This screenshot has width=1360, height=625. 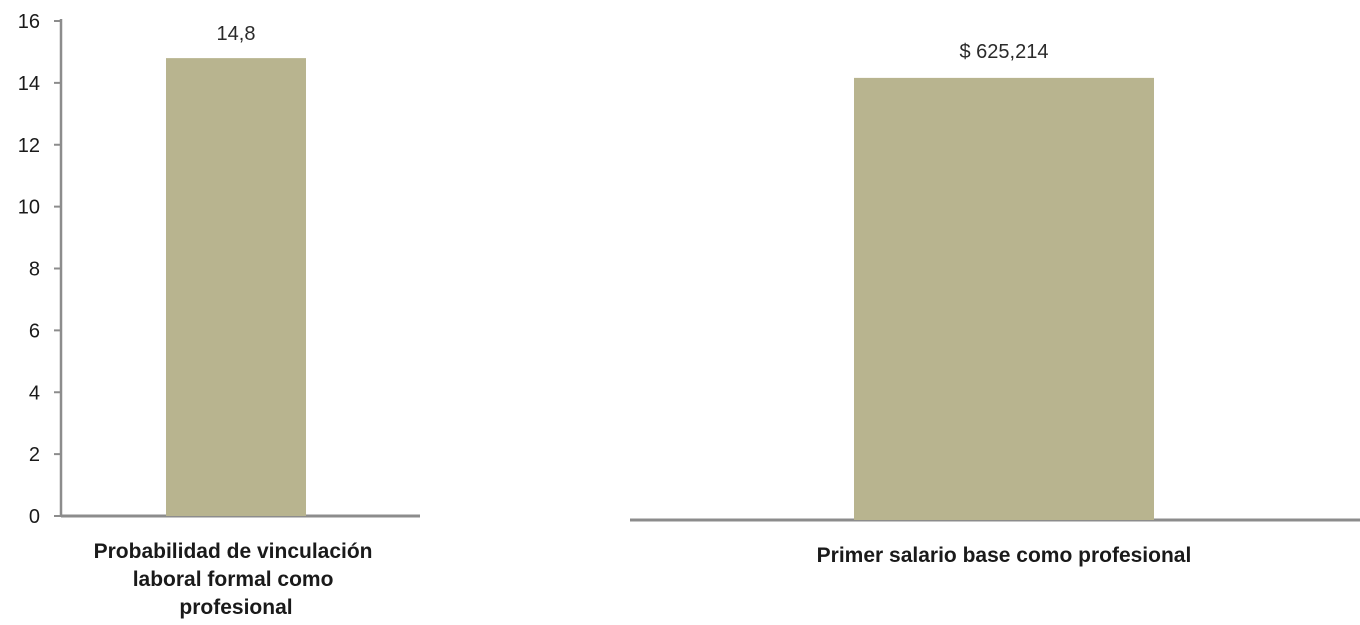 I want to click on bar-job-probability, so click(x=236, y=287).